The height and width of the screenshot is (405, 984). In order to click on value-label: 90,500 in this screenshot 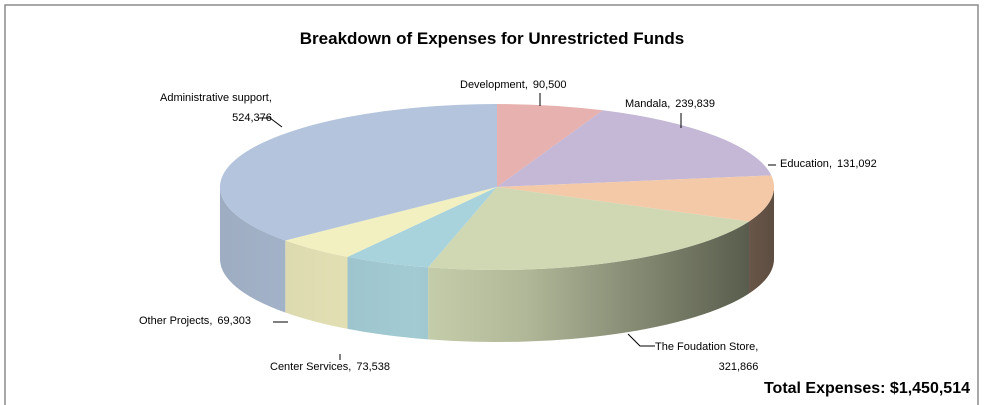, I will do `click(549, 85)`.